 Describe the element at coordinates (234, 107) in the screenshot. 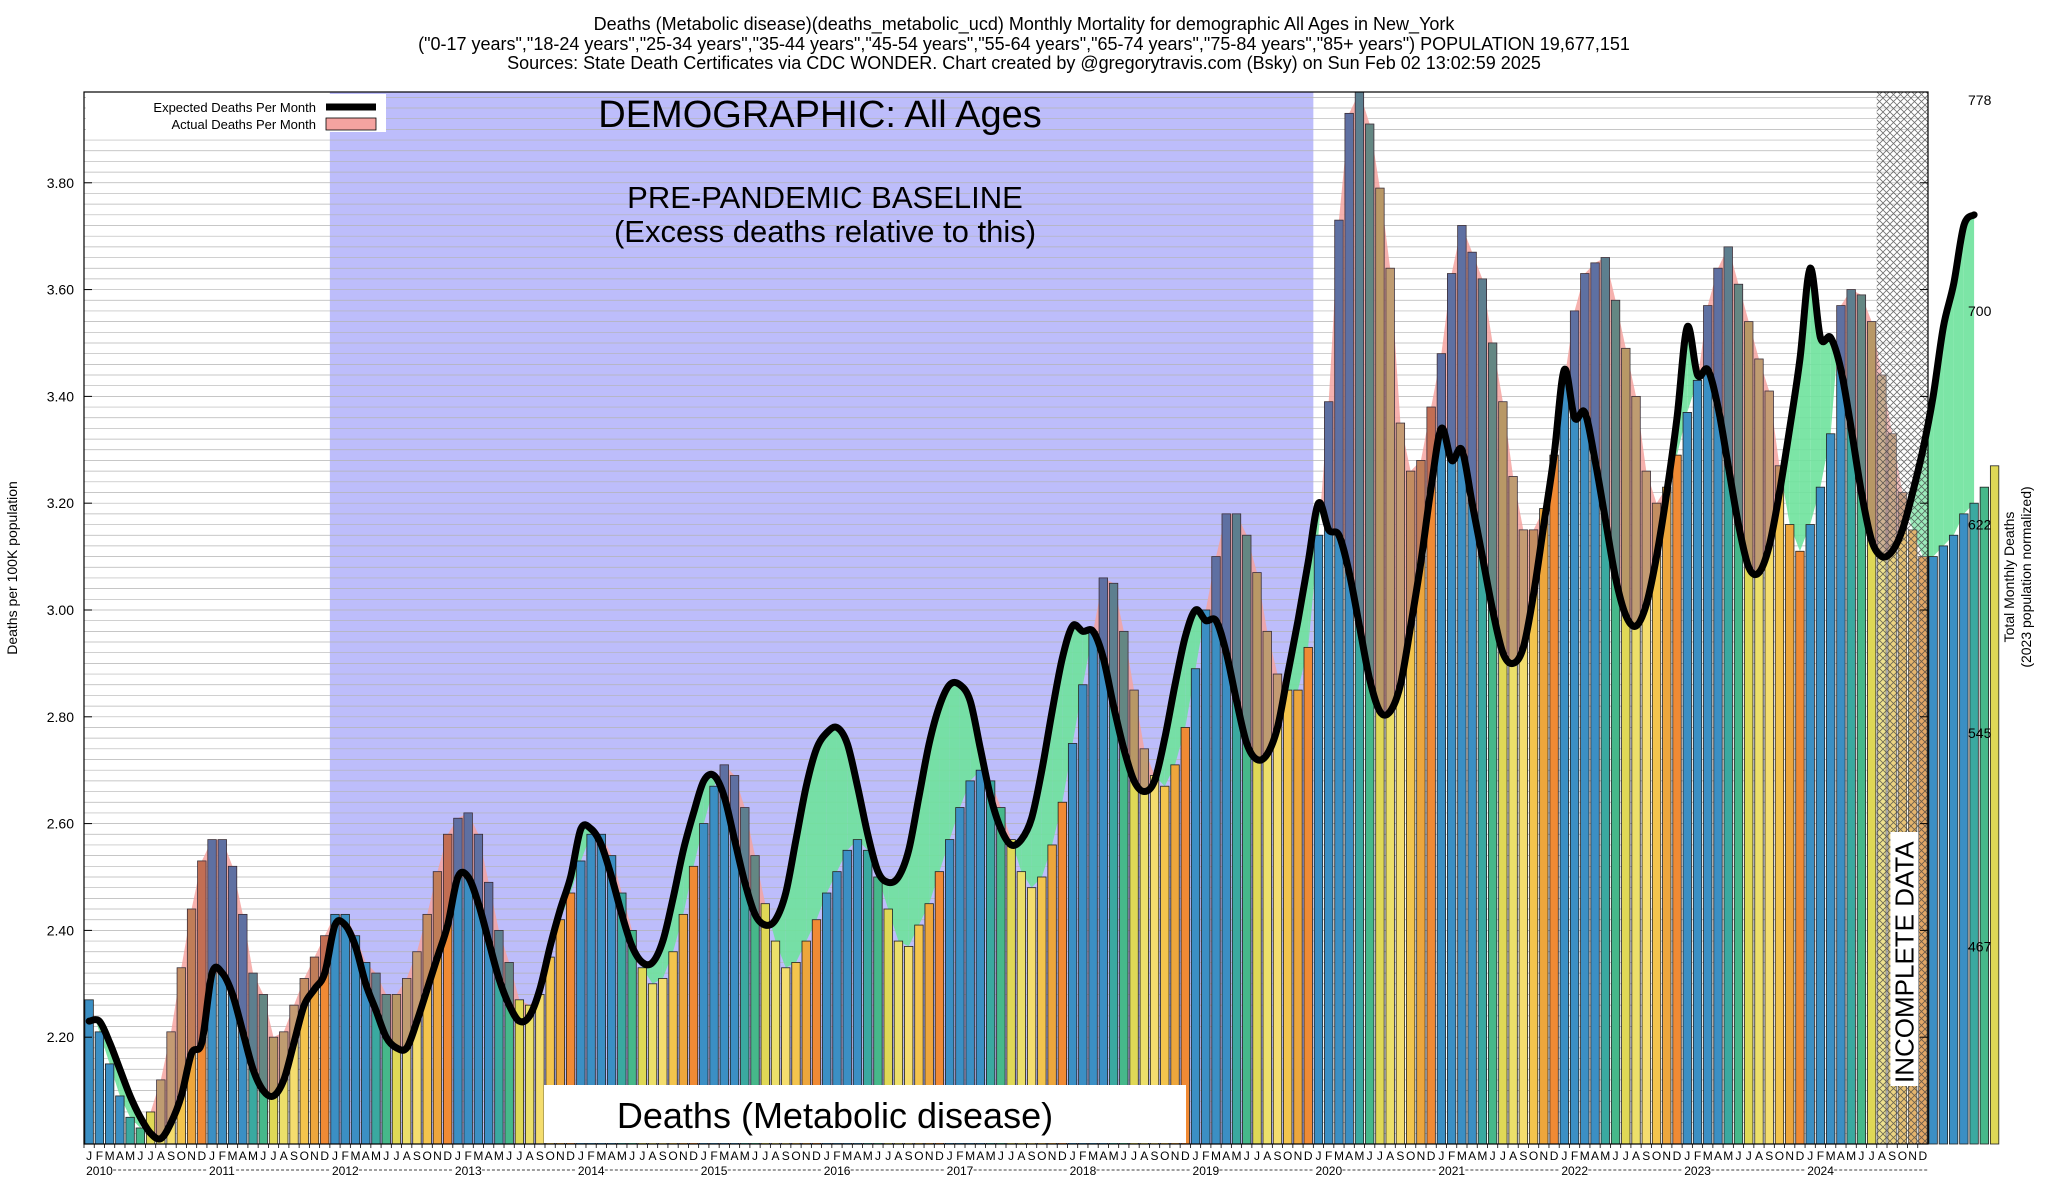

I see `legend-label: Expected Deaths Per Month` at that location.